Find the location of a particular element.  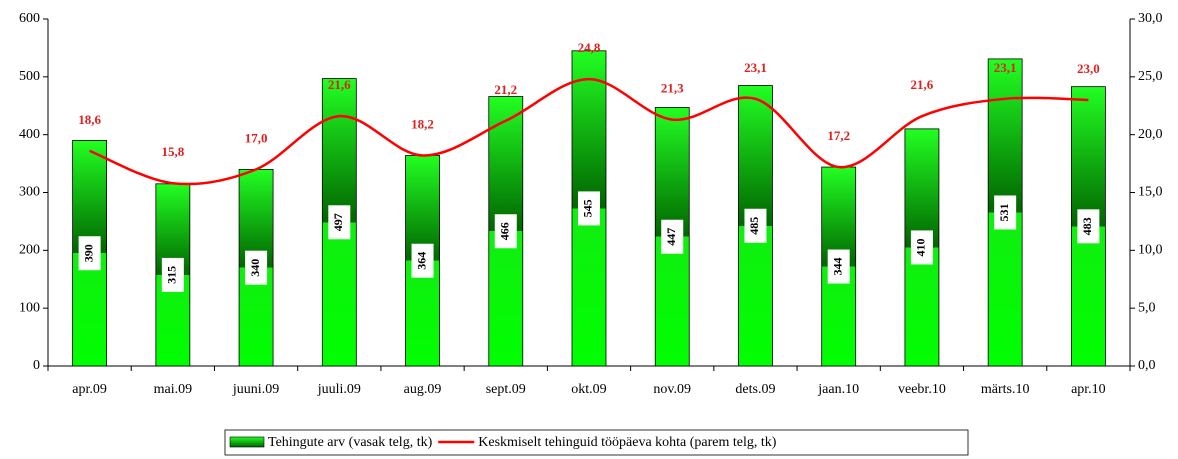

y2-tick-label: 0,0 is located at coordinates (1147, 365).